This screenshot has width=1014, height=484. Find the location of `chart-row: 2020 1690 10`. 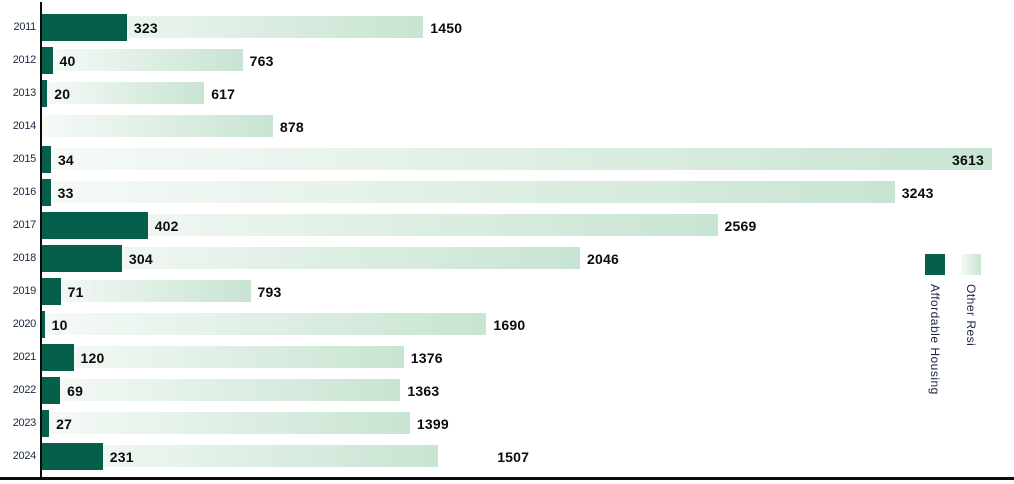

chart-row: 2020 1690 10 is located at coordinates (513, 324).